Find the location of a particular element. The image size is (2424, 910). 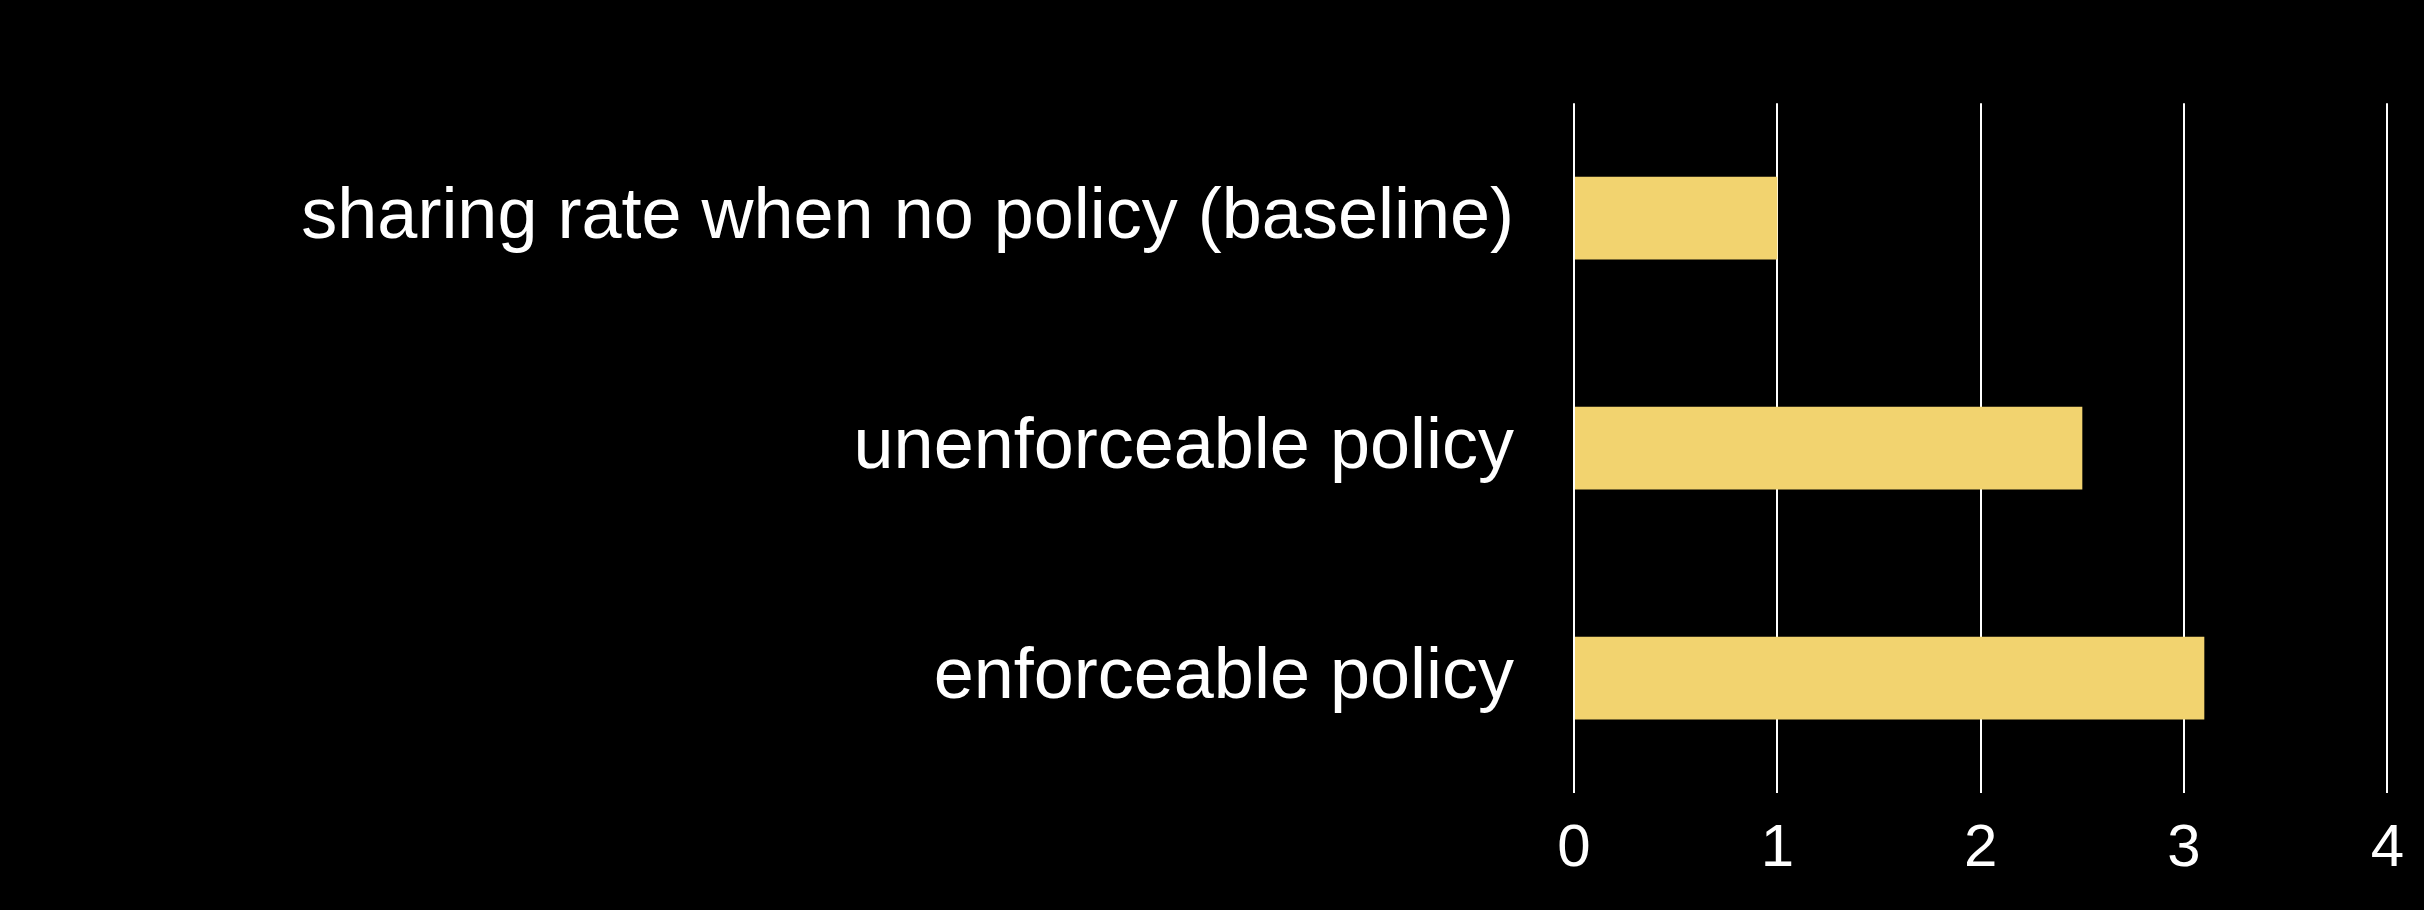

x-tick-label: 0 is located at coordinates (1574, 845).